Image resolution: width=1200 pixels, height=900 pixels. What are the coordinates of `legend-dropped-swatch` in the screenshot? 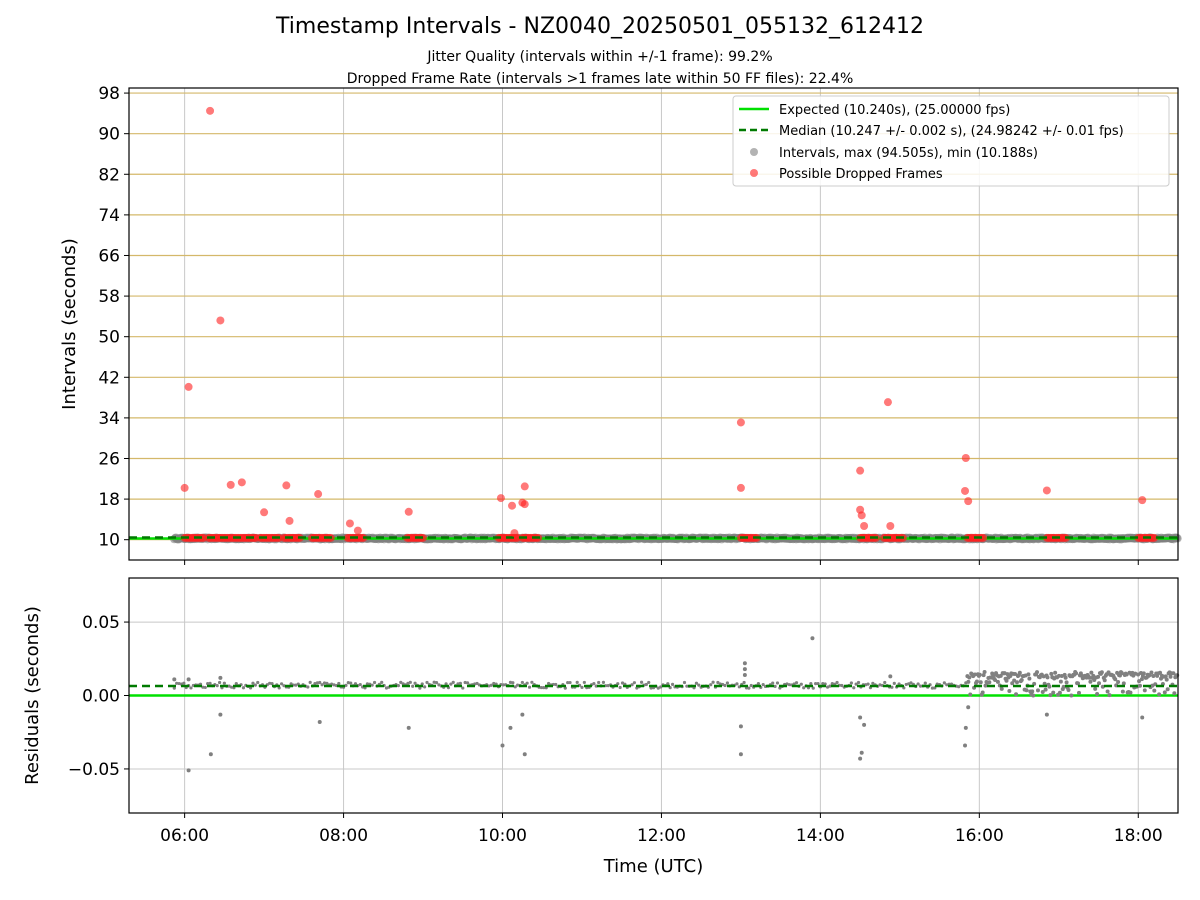 It's located at (754, 173).